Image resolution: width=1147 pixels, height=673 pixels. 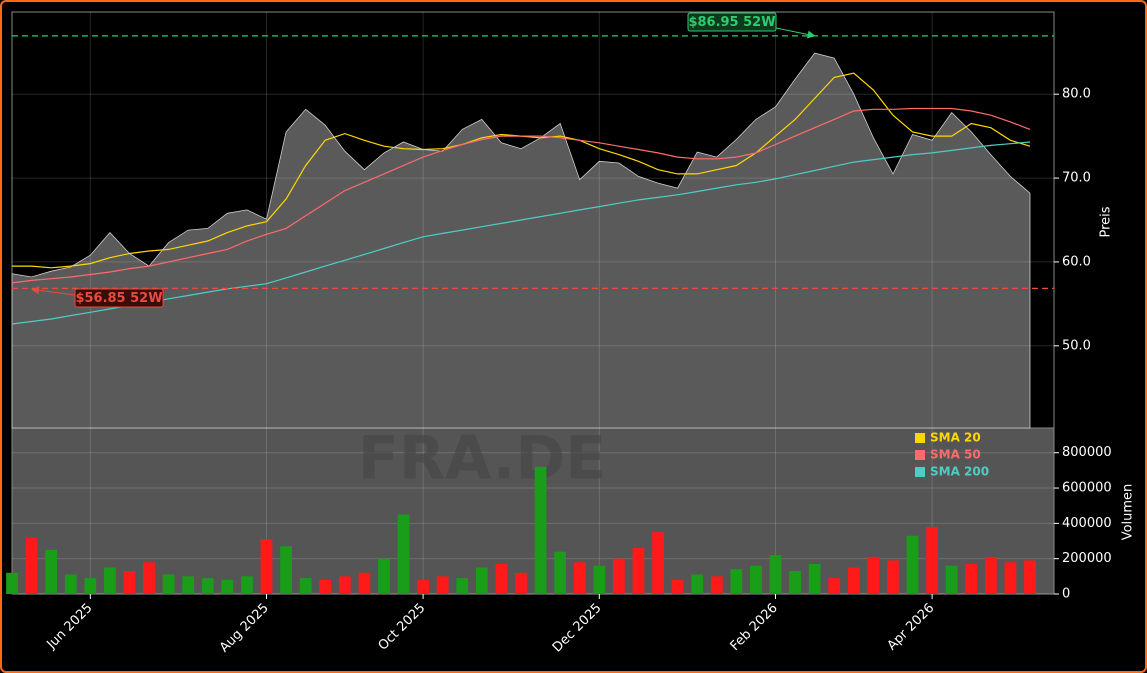 What do you see at coordinates (70, 627) in the screenshot?
I see `x-tick-label: Jun 2025` at bounding box center [70, 627].